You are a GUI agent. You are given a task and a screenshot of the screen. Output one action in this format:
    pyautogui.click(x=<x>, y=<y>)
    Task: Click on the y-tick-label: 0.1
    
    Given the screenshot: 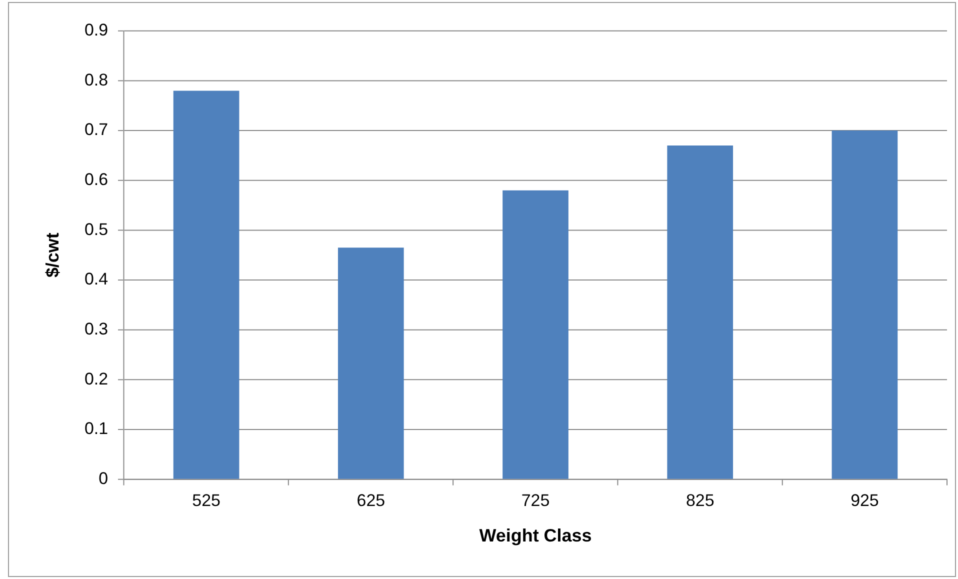 What is the action you would take?
    pyautogui.click(x=96, y=428)
    